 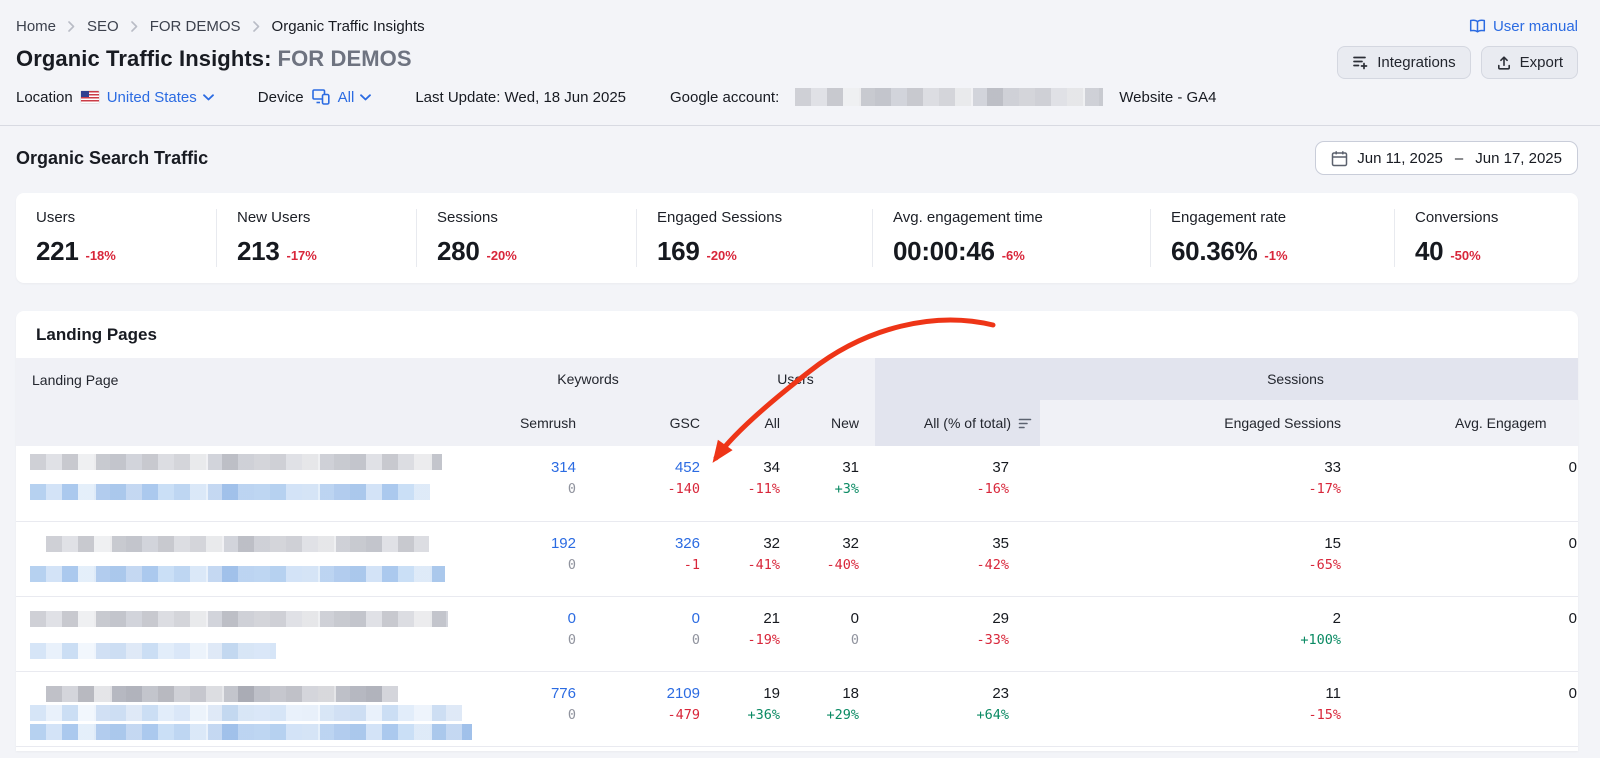 I want to click on cell-users-new: 32 -40%, so click(x=835, y=559).